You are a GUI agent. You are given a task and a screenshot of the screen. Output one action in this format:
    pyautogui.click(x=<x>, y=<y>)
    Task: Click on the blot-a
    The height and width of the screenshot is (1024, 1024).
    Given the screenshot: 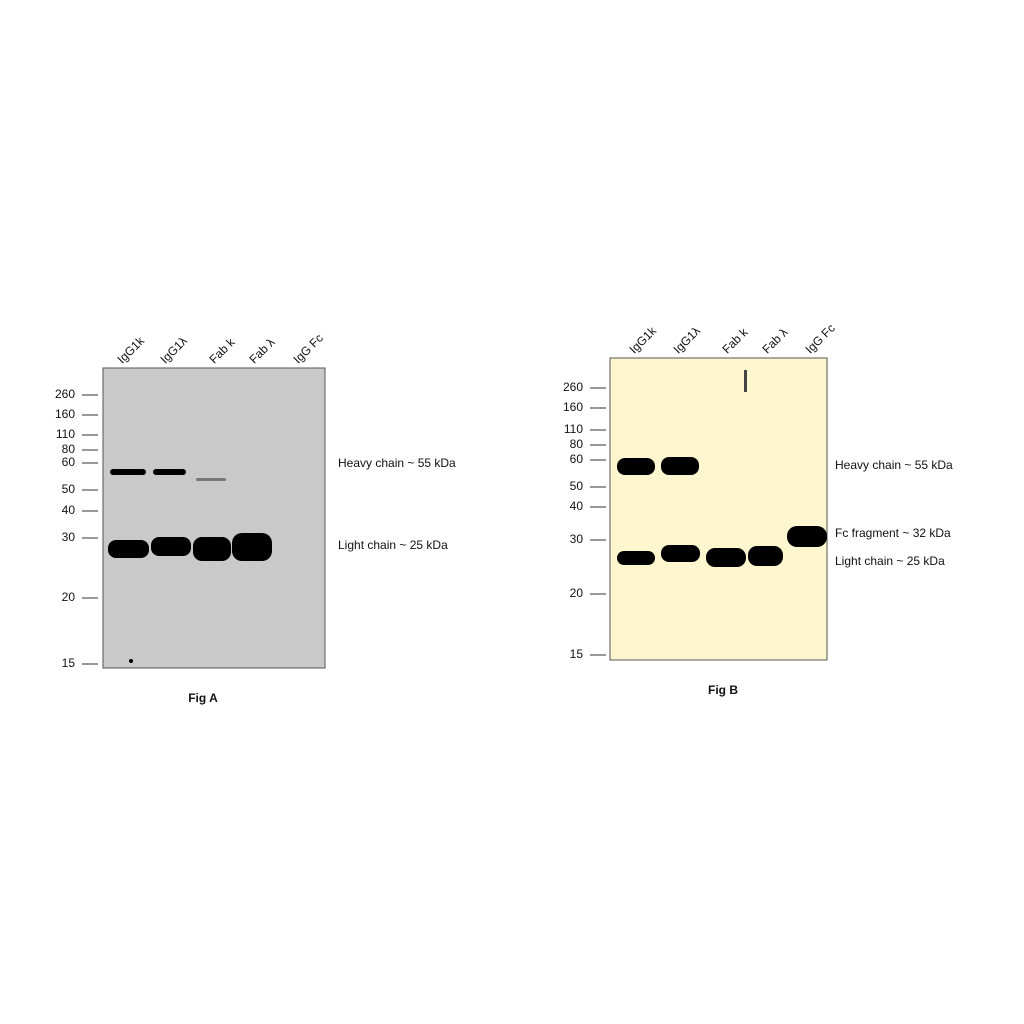 What is the action you would take?
    pyautogui.click(x=214, y=518)
    